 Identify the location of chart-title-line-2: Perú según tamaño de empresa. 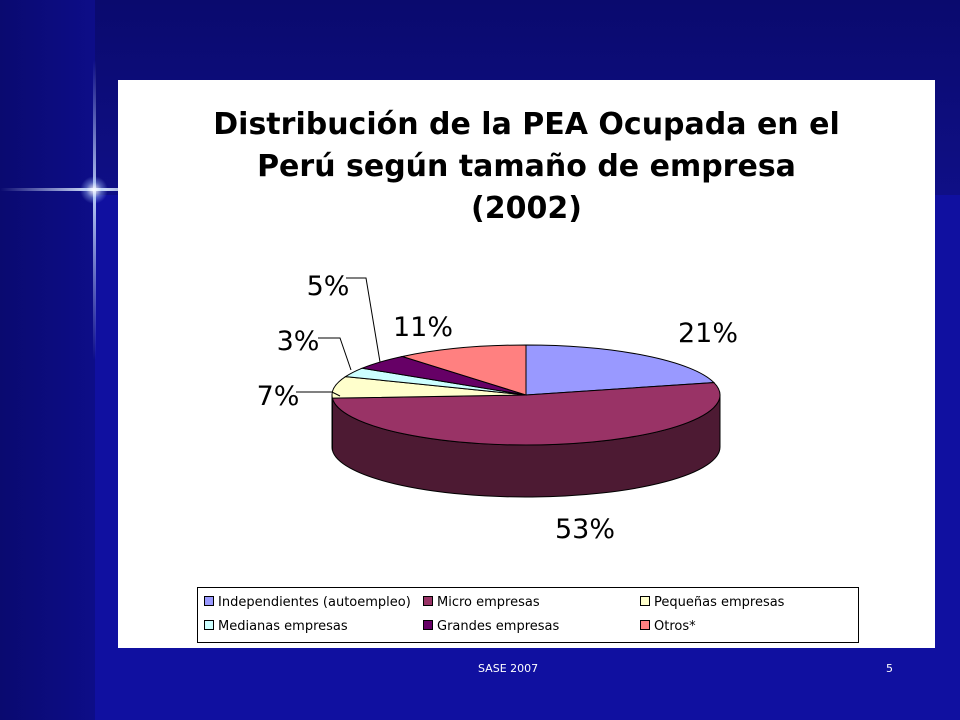
(526, 166).